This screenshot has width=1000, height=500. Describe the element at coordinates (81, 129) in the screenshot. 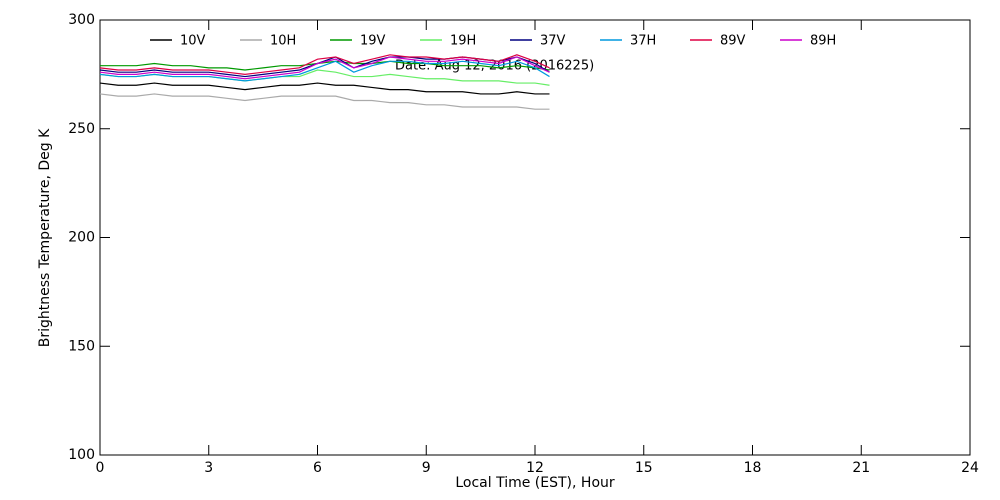

I see `y-tick-label: 250` at that location.